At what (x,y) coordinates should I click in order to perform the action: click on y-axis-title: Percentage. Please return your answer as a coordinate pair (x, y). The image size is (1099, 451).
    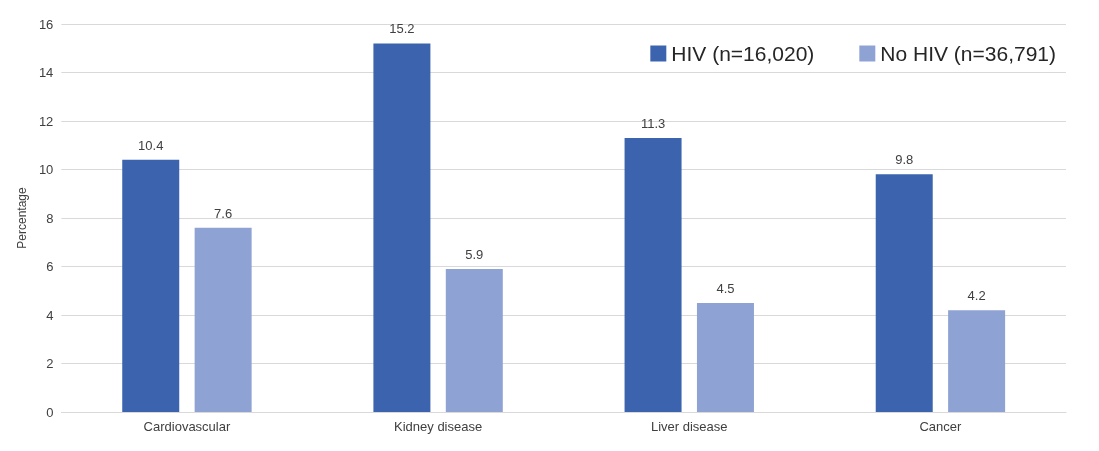
    Looking at the image, I should click on (22, 217).